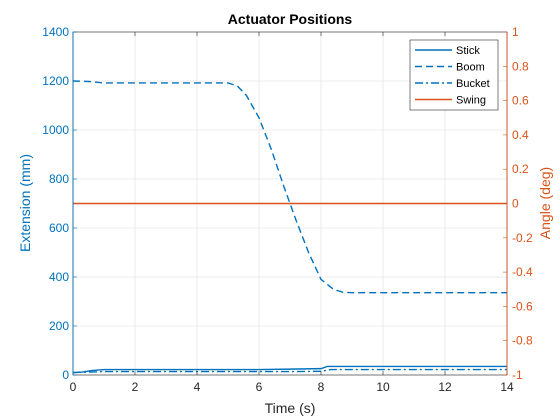 This screenshot has width=560, height=420. I want to click on legend: Stick Boom Bucket Swing, so click(454, 75).